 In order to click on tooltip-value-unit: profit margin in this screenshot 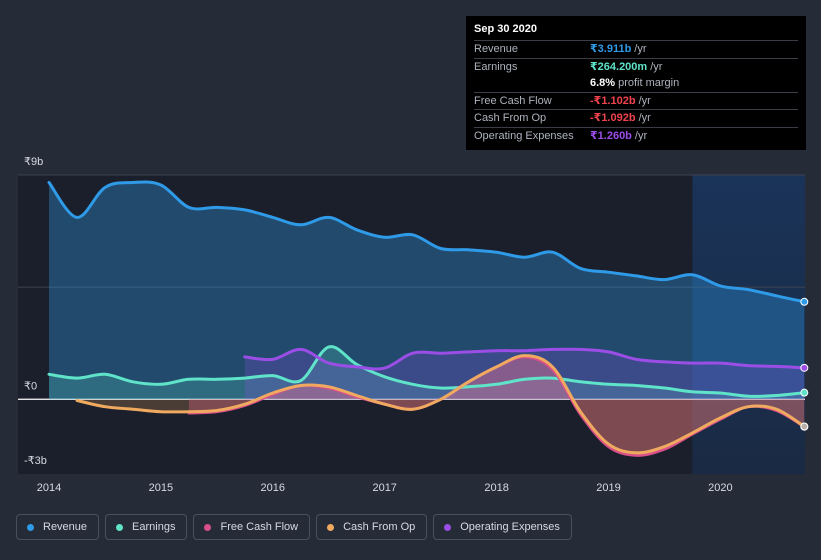, I will do `click(649, 83)`.